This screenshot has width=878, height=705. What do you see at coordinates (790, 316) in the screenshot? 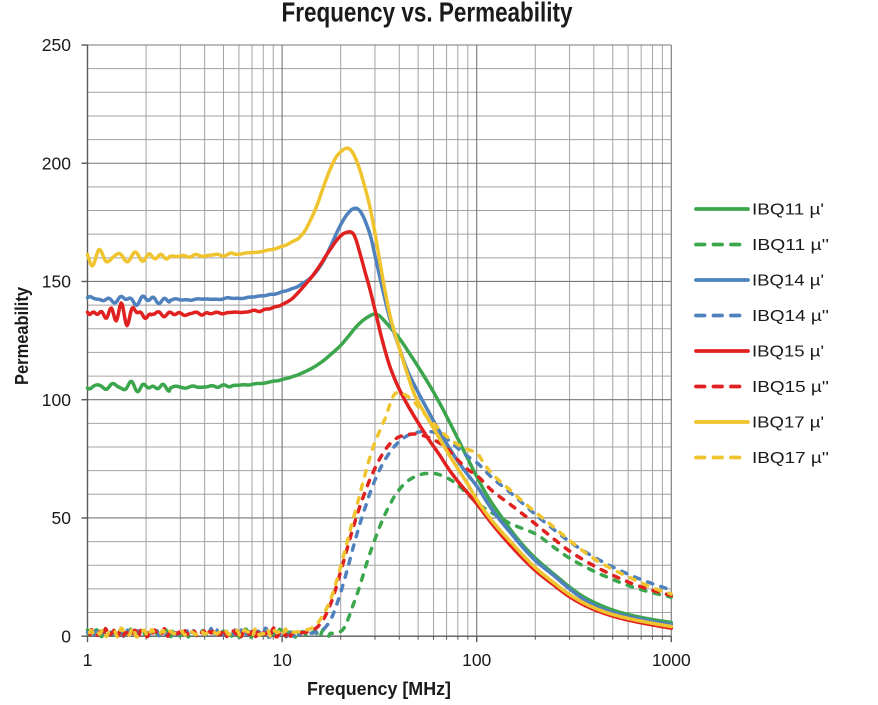
I see `svg-text: IBQ14 µ''` at bounding box center [790, 316].